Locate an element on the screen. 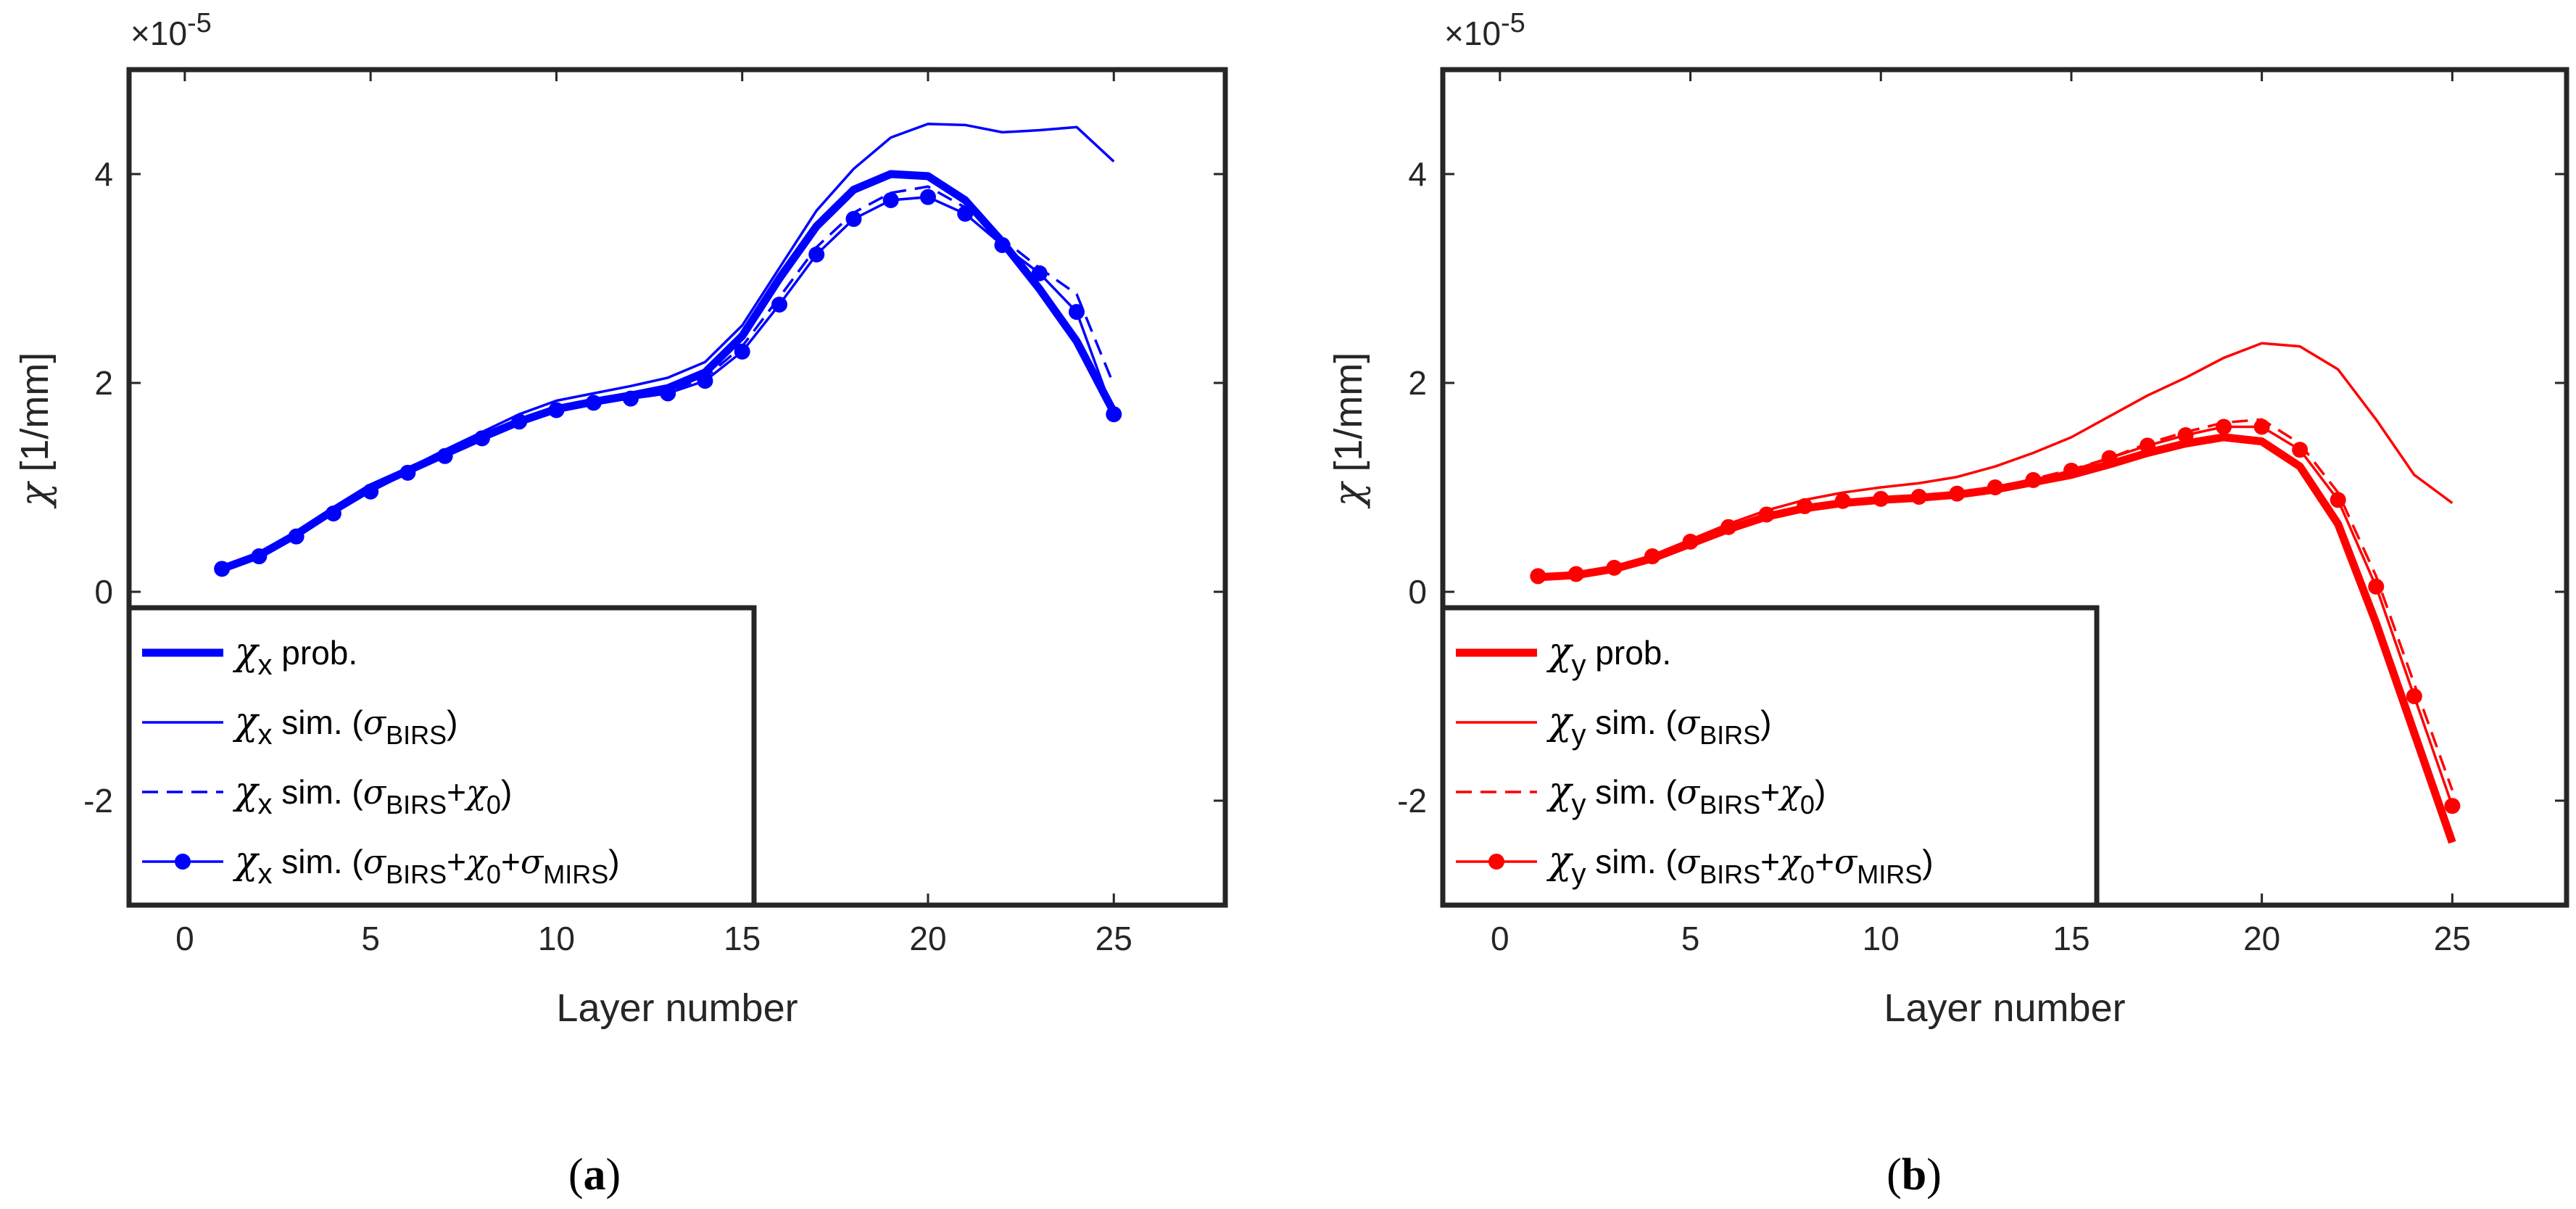 This screenshot has height=1209, width=2576. caption-letter: a is located at coordinates (595, 1175).